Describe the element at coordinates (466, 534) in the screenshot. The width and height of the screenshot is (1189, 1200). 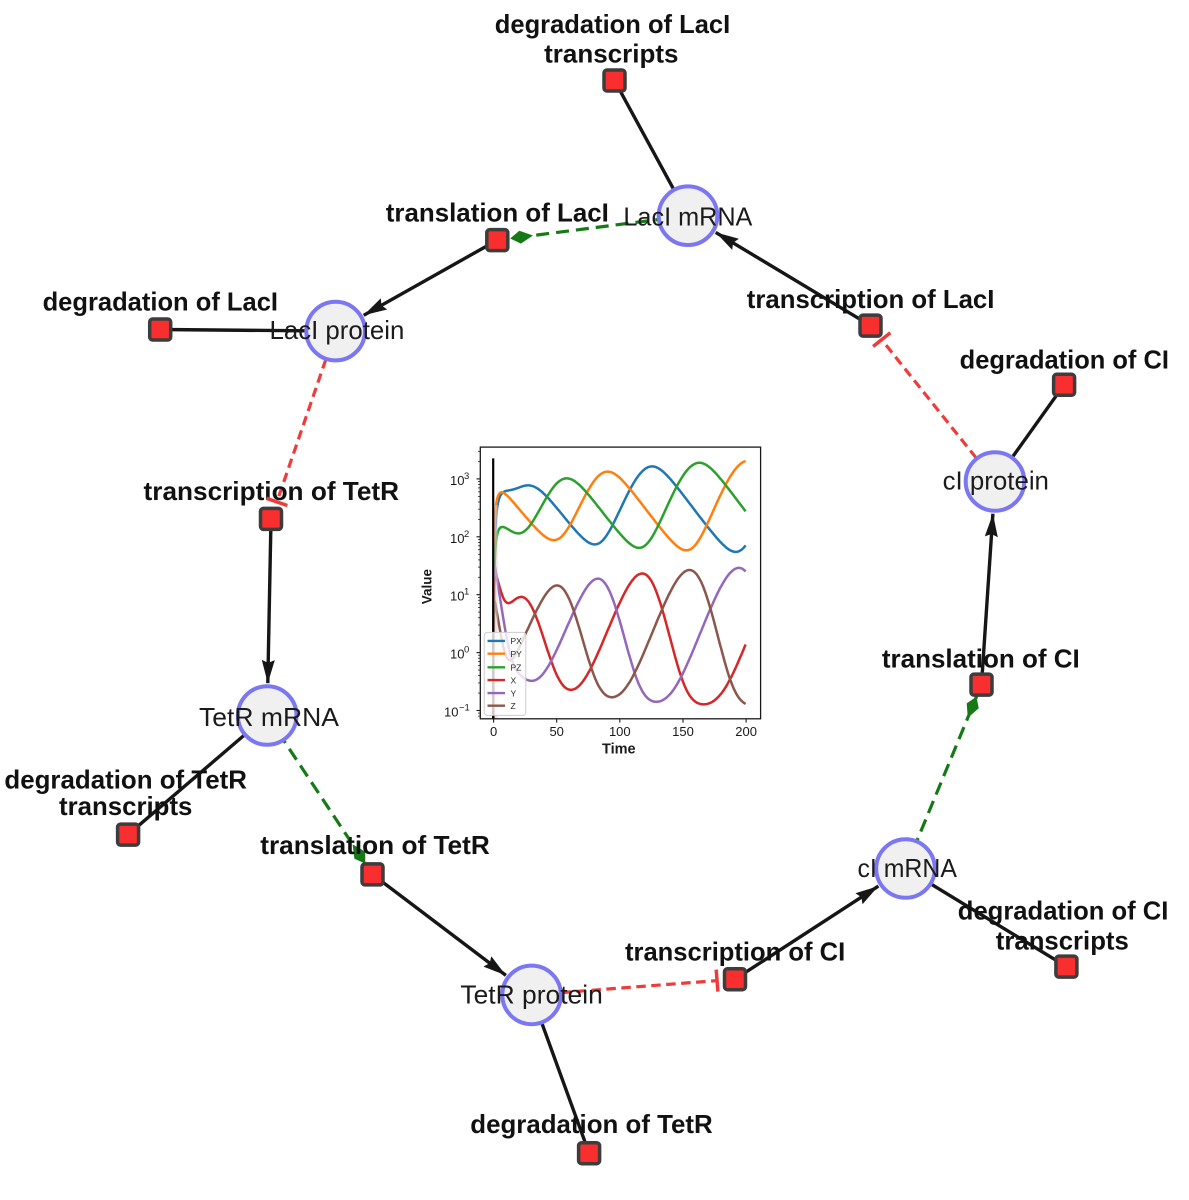
I see `svg-text: 2` at that location.